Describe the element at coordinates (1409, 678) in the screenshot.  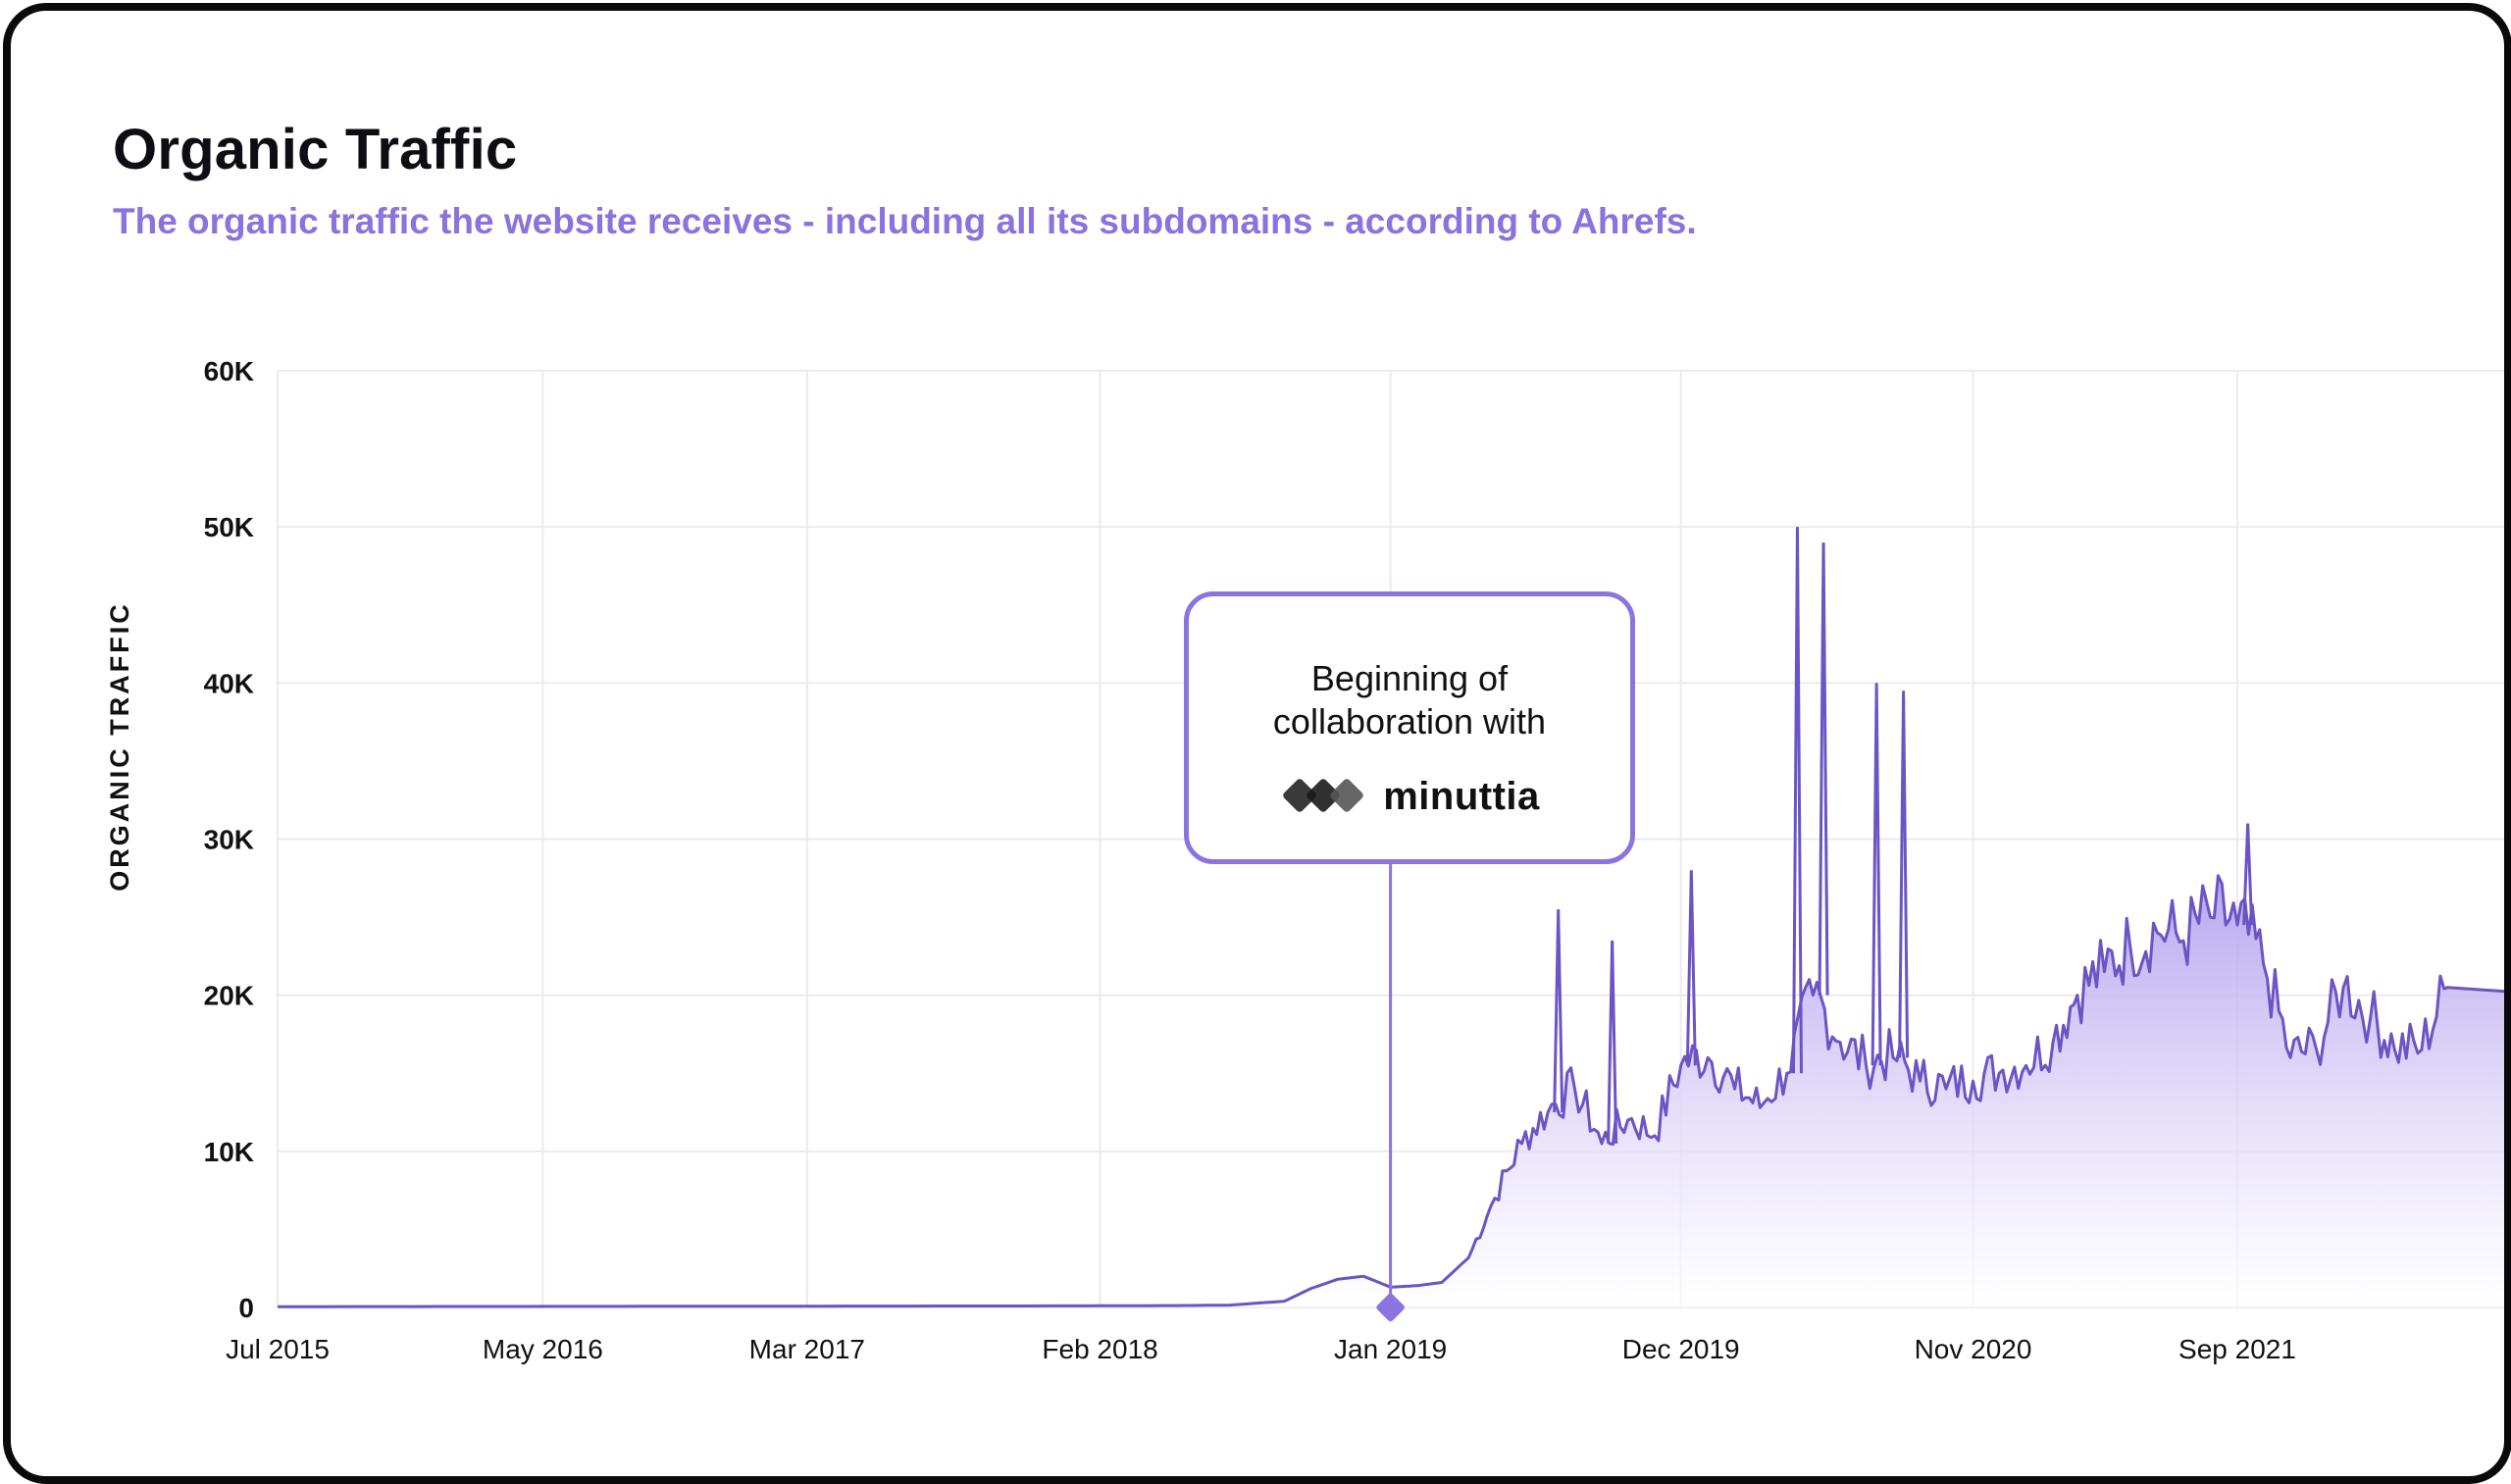
I see `annotation-line-1: Beginning of` at that location.